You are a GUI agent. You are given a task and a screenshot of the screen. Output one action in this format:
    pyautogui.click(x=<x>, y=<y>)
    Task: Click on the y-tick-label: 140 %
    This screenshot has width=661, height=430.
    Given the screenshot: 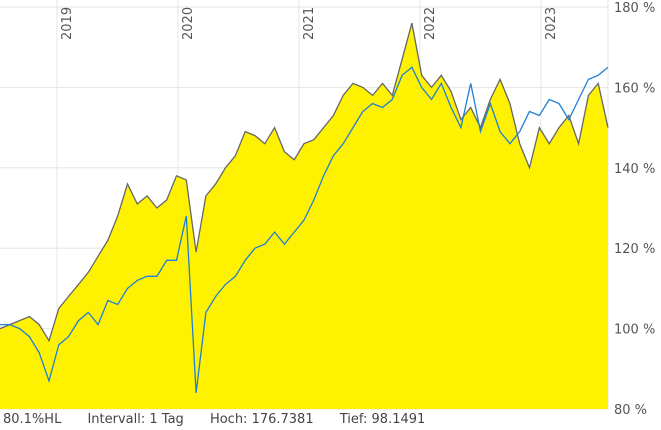 What is the action you would take?
    pyautogui.click(x=634, y=169)
    